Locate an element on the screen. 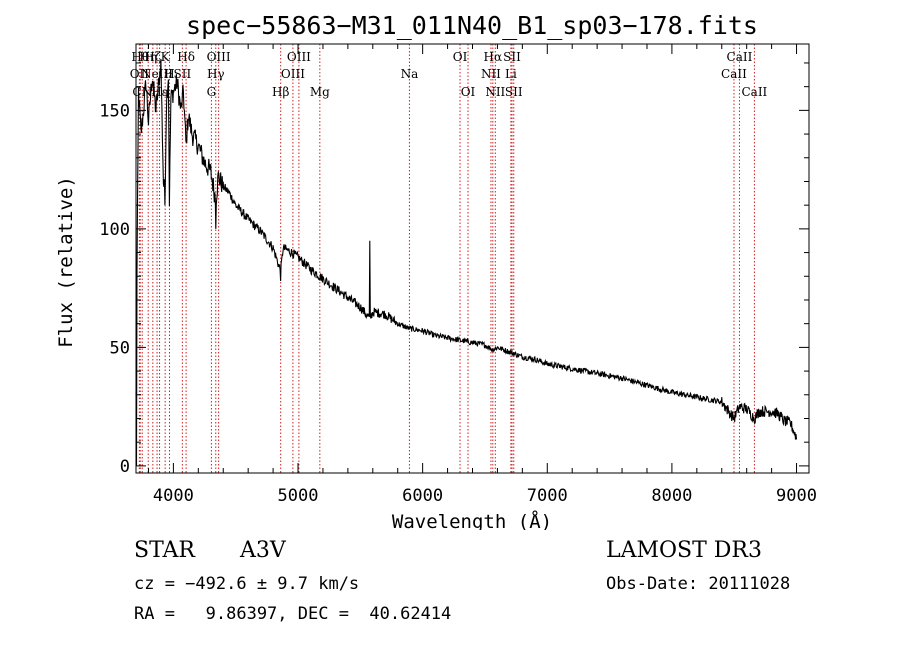 The image size is (900, 649). x-tick-label: 5000 is located at coordinates (298, 496).